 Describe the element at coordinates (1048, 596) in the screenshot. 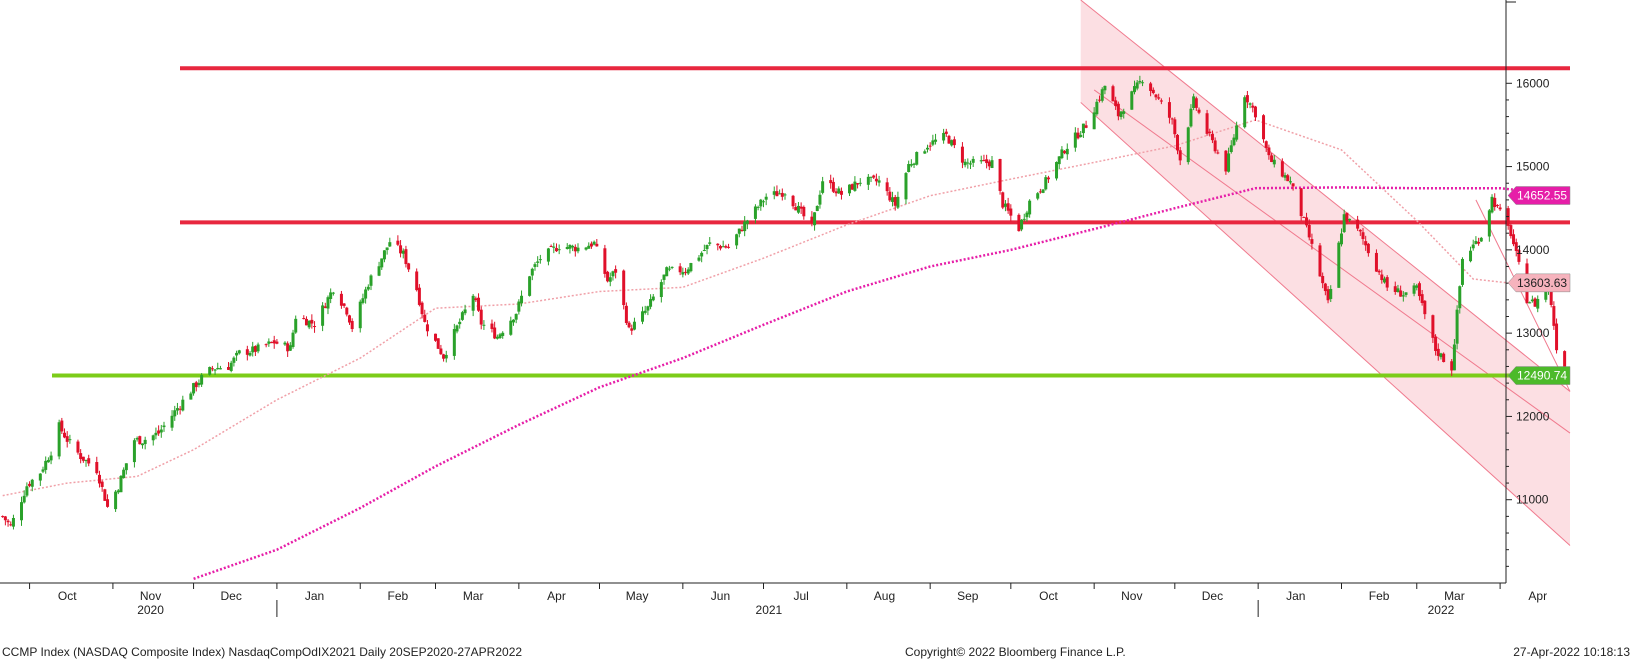

I see `x-month-label: Oct` at that location.